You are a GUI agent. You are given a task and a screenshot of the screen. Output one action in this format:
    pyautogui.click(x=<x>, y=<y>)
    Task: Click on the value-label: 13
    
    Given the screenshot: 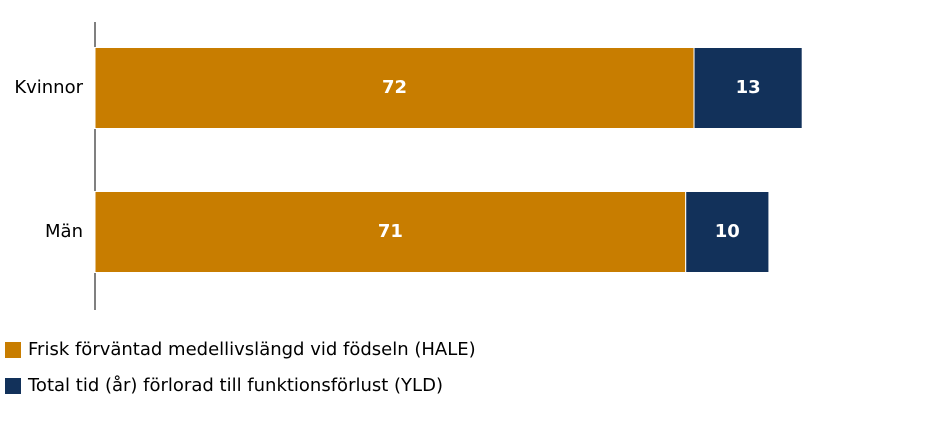 What is the action you would take?
    pyautogui.click(x=748, y=87)
    